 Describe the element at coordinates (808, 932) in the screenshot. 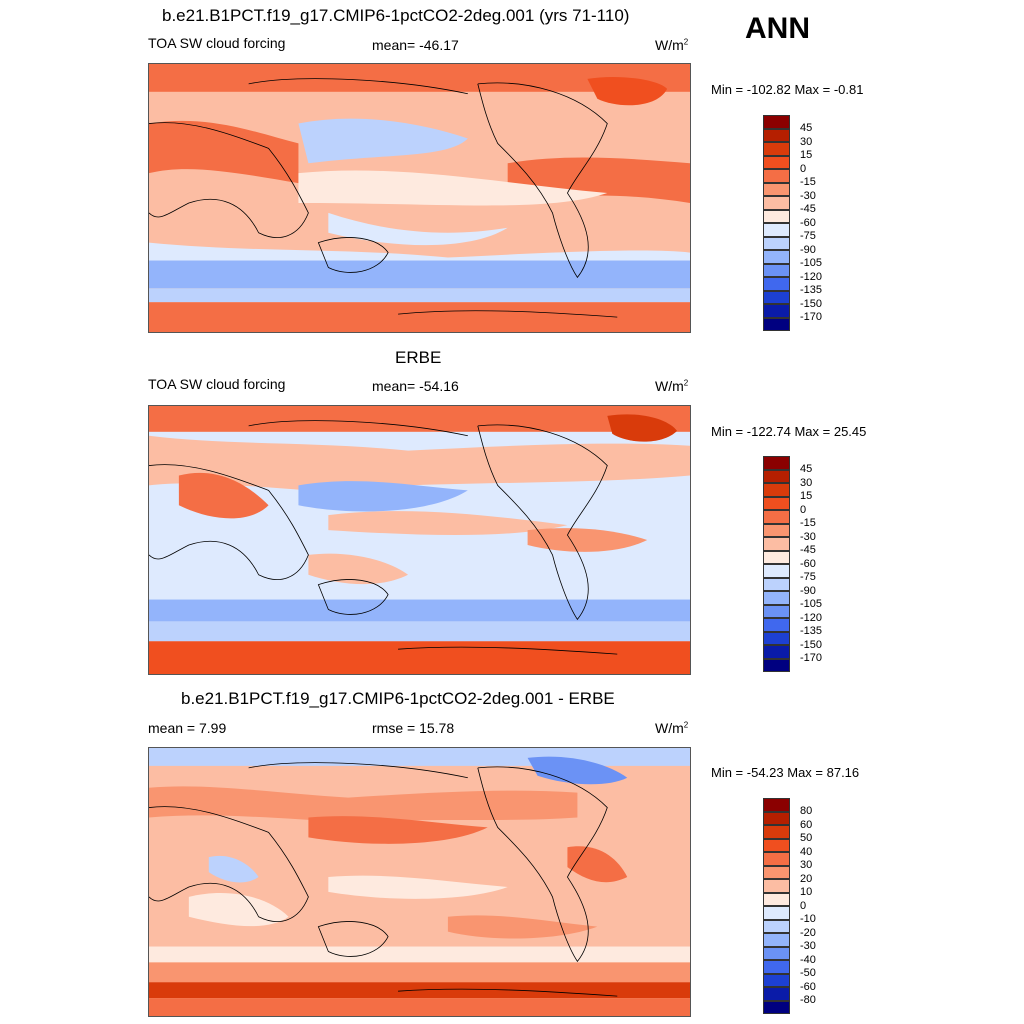

I see `colorbar-tick: -20` at that location.